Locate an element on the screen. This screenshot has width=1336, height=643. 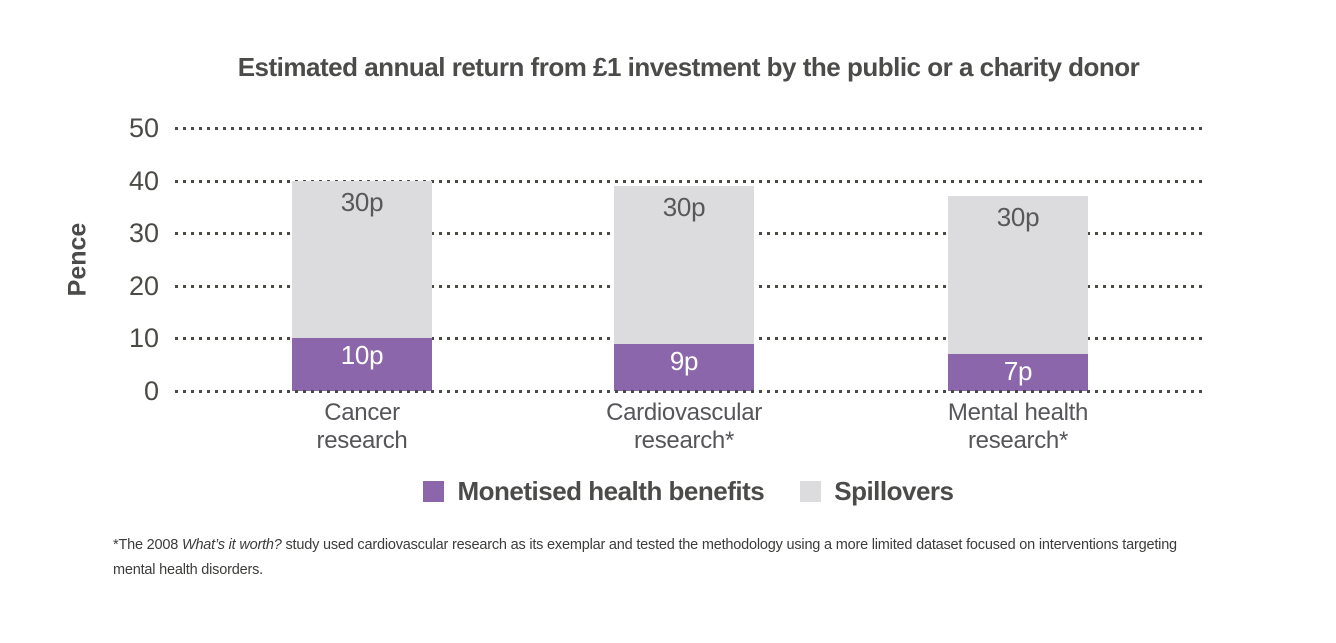
legend-label-monetised: Monetised health benefits is located at coordinates (611, 491).